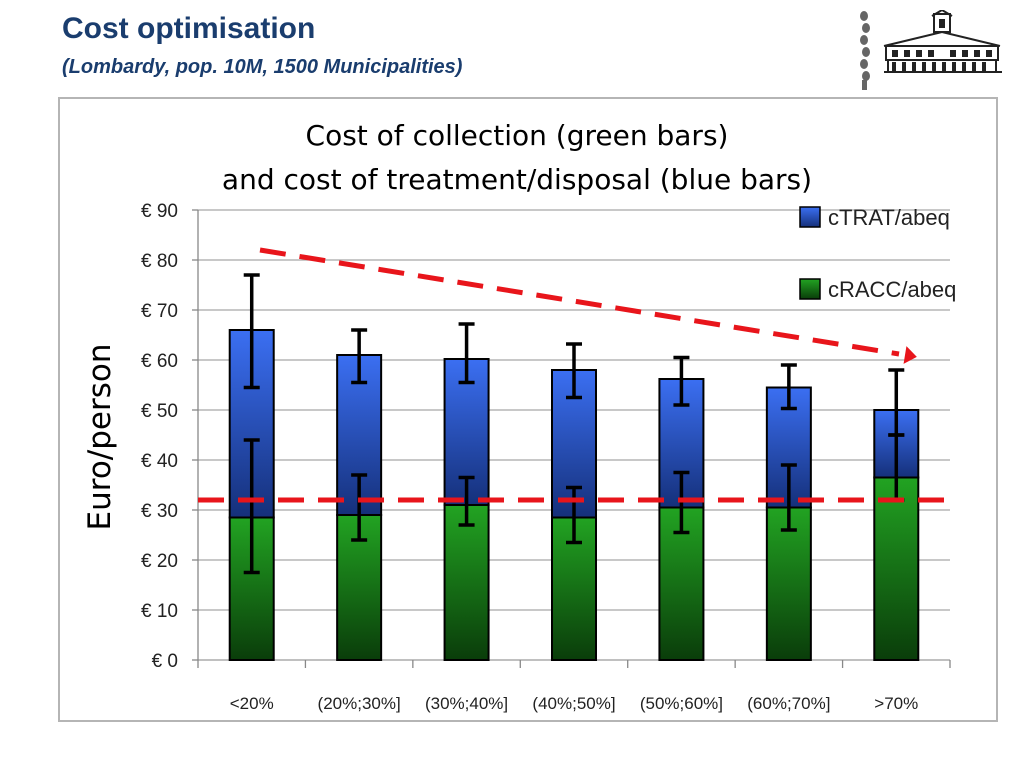 The height and width of the screenshot is (768, 1024). What do you see at coordinates (466, 703) in the screenshot?
I see `category-label: (30%;40%]` at bounding box center [466, 703].